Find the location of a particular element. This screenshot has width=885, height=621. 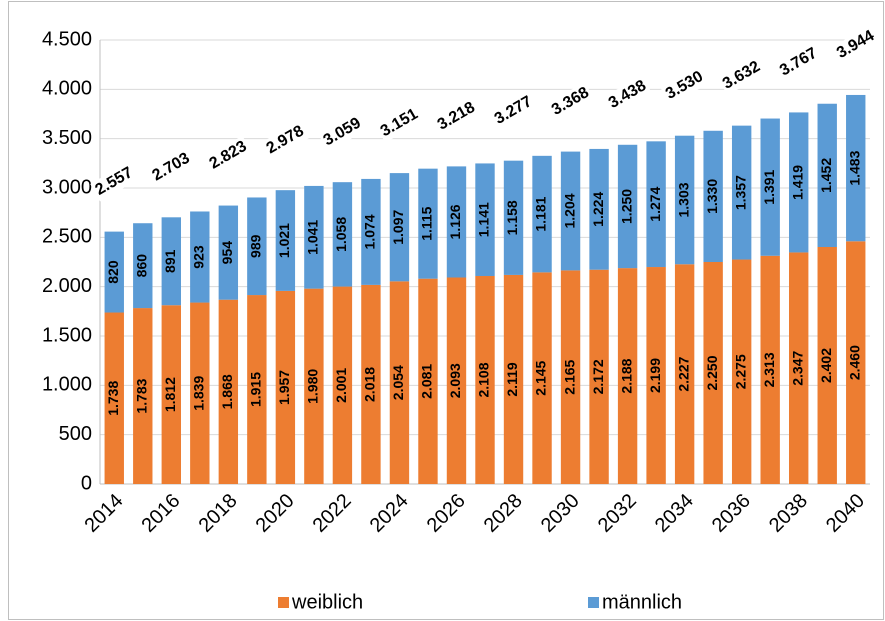

data-label: 1.115 is located at coordinates (427, 223).